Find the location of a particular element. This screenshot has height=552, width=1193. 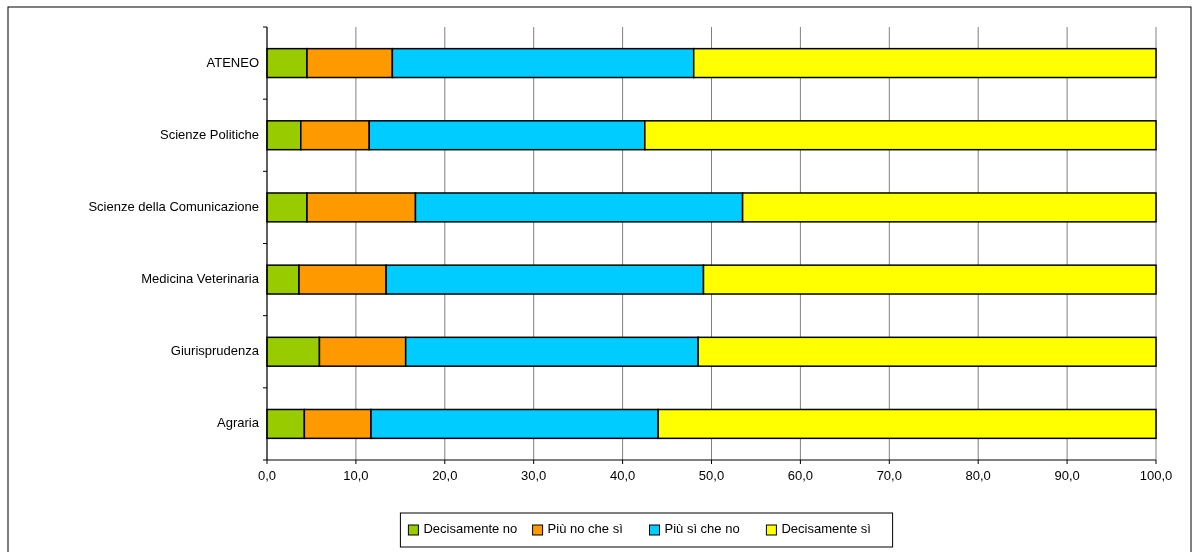

x-tick-label: 90,0 is located at coordinates (1067, 475).